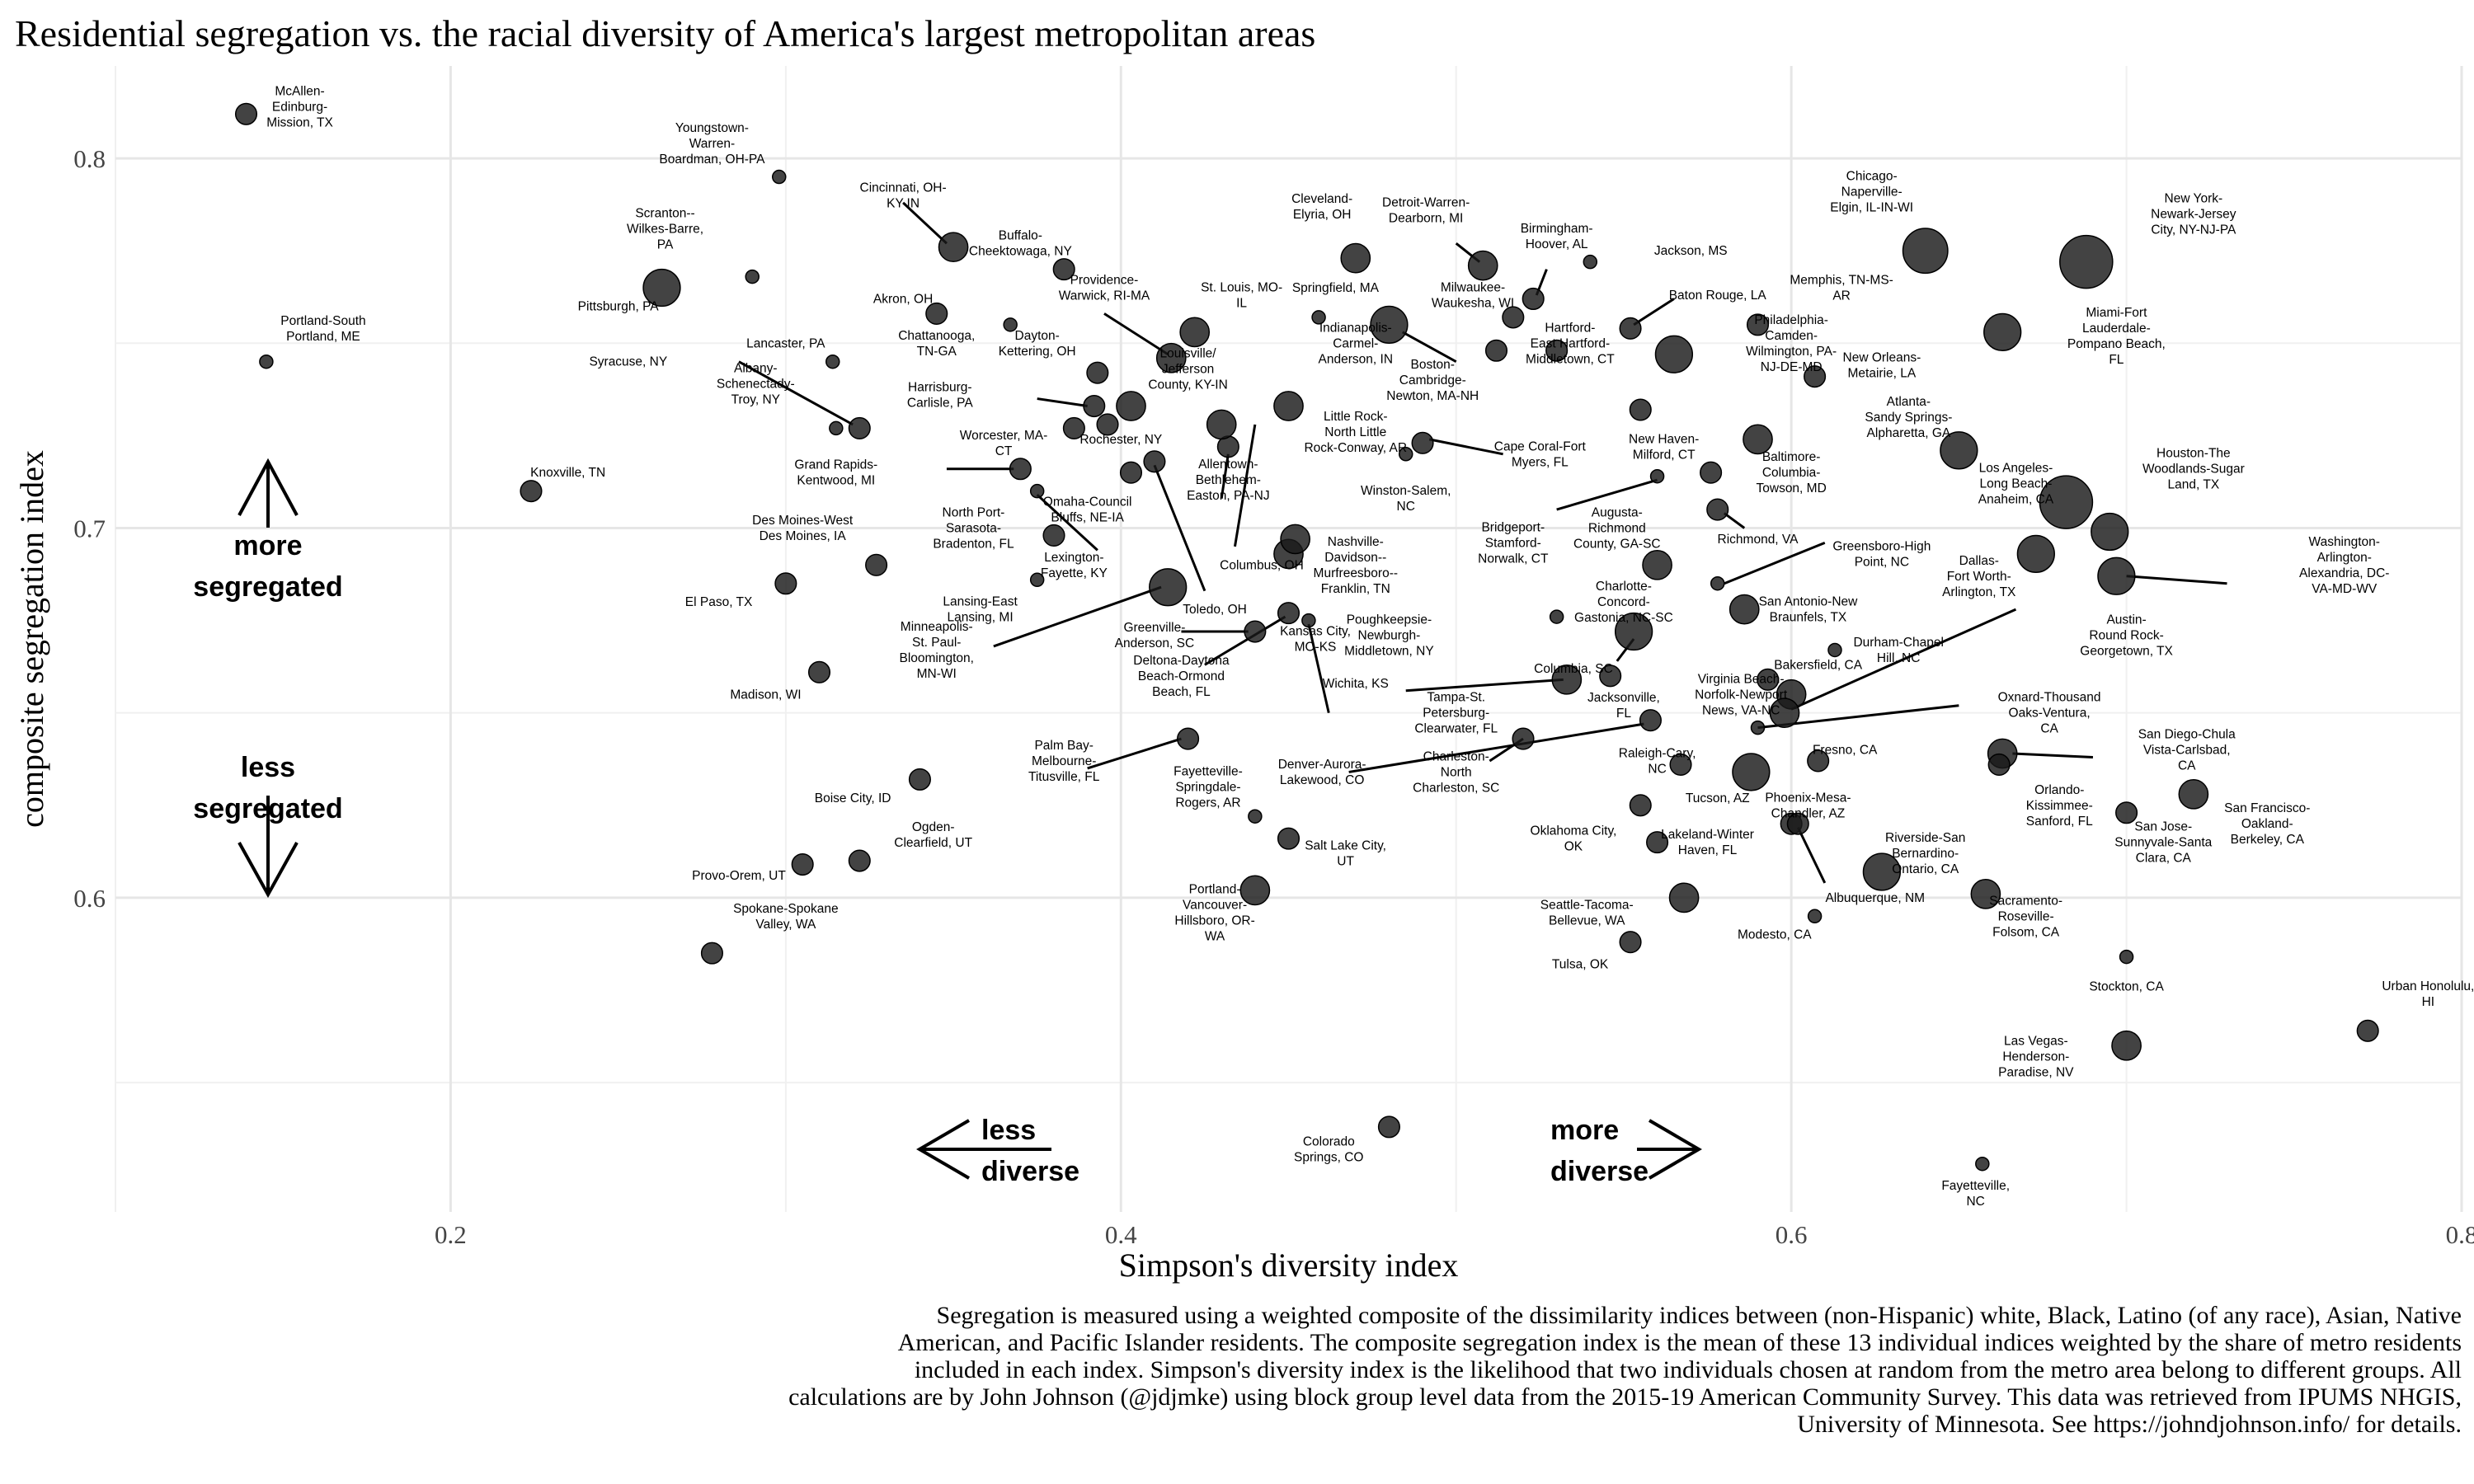  What do you see at coordinates (786, 917) in the screenshot?
I see `point-label: Spokane-Spokane Valley, WA` at bounding box center [786, 917].